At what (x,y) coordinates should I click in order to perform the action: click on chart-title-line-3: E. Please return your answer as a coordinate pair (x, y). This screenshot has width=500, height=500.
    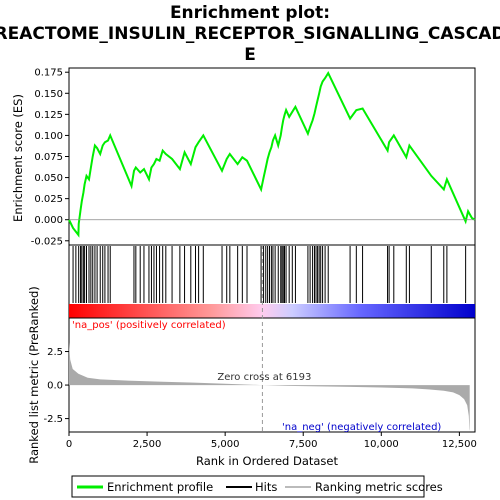
    Looking at the image, I should click on (250, 55).